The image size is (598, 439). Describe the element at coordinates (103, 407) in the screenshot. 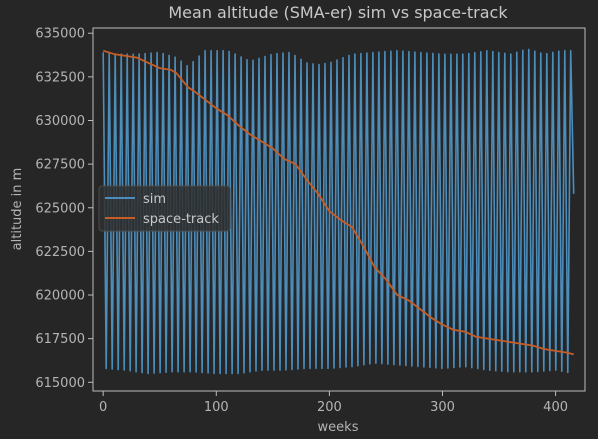

I see `x-tick-label: 0` at that location.